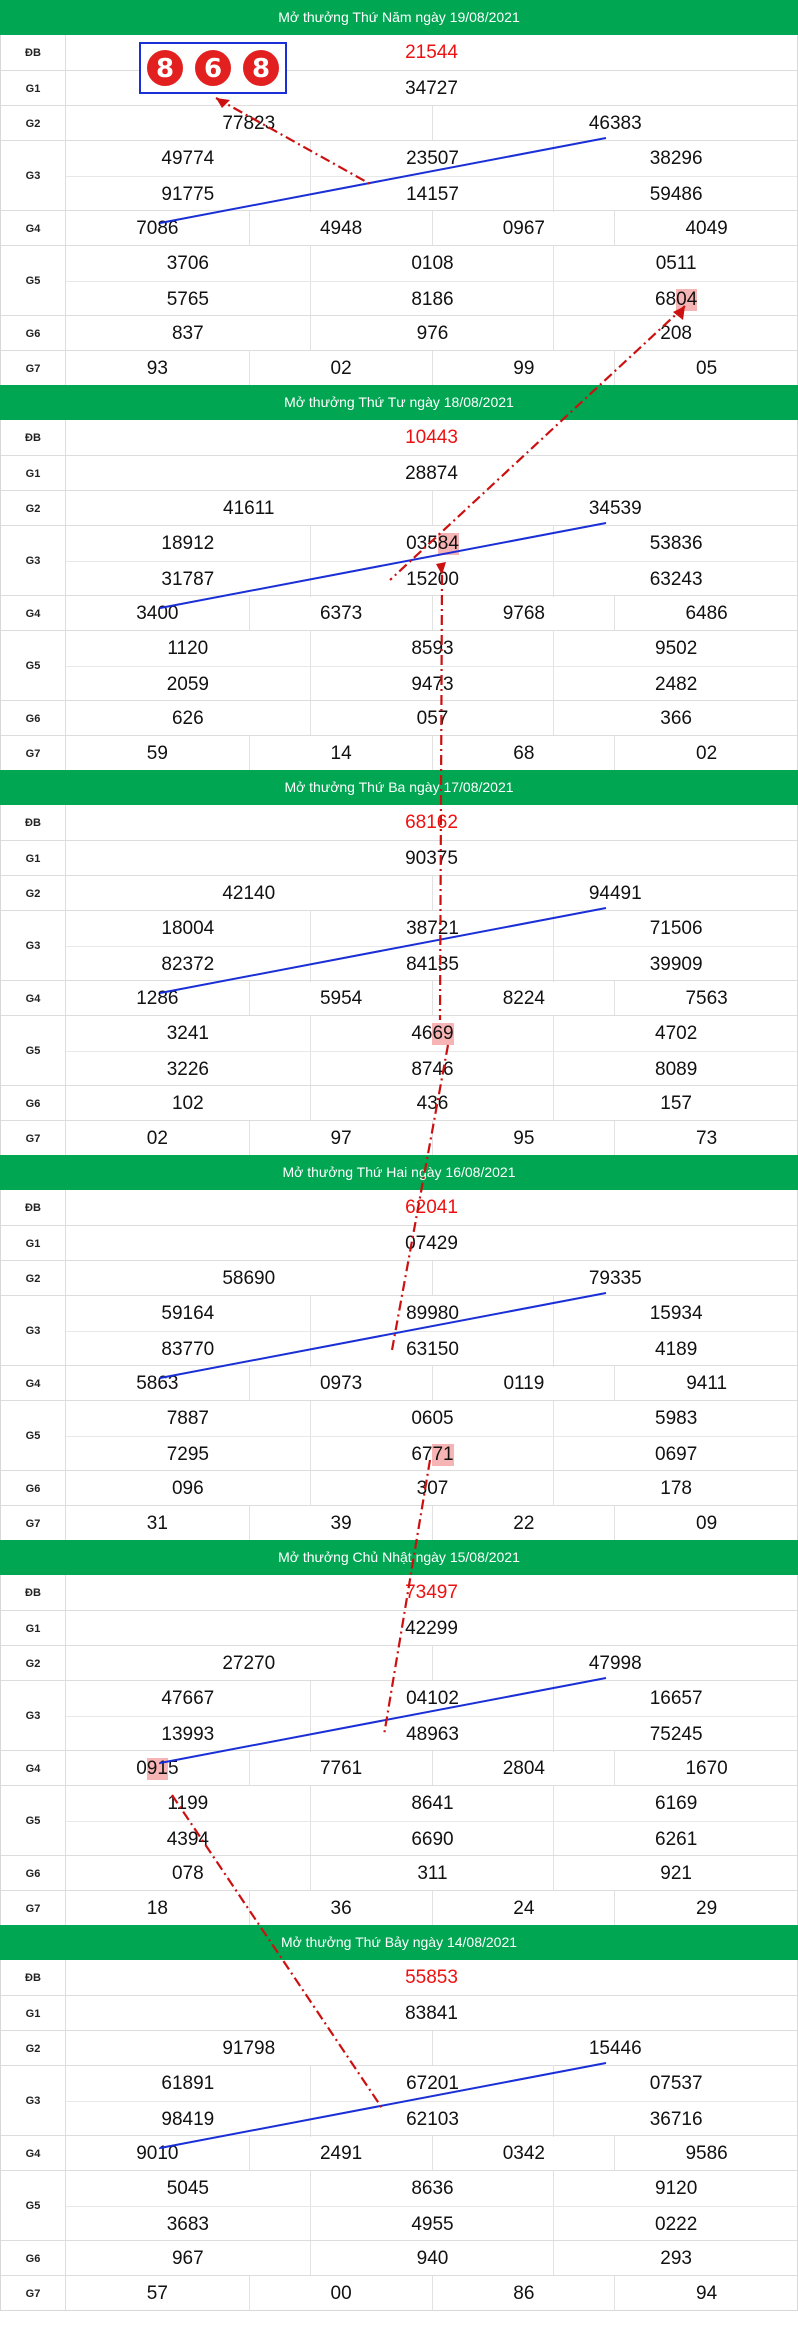 This screenshot has height=2327, width=798. What do you see at coordinates (157, 1768) in the screenshot?
I see `highlighted-digits: 91` at bounding box center [157, 1768].